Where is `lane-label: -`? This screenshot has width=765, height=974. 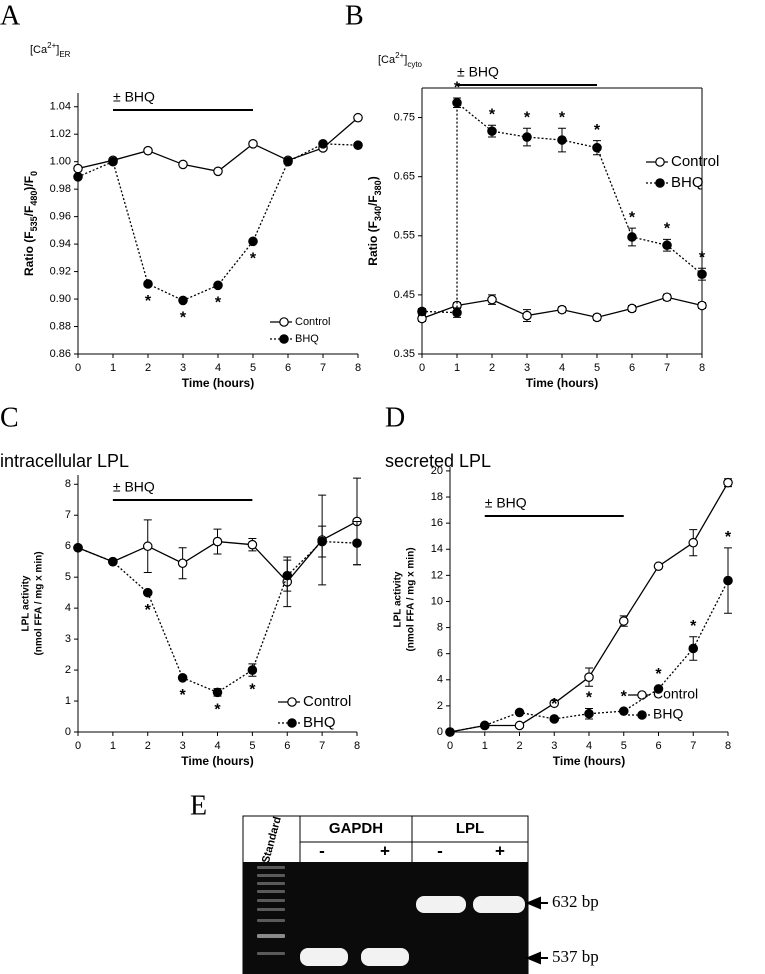
lane-label: - is located at coordinates (440, 850).